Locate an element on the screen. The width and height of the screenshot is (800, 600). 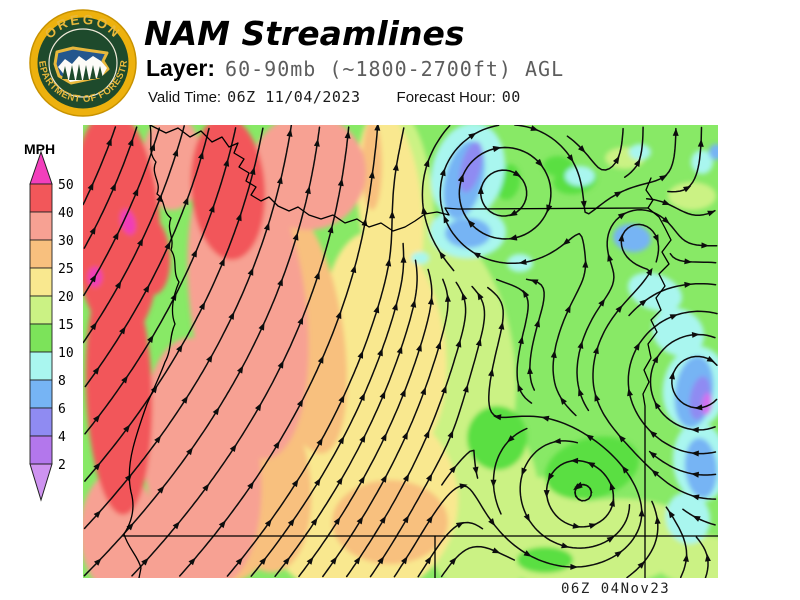
svg-text: 30 is located at coordinates (66, 241).